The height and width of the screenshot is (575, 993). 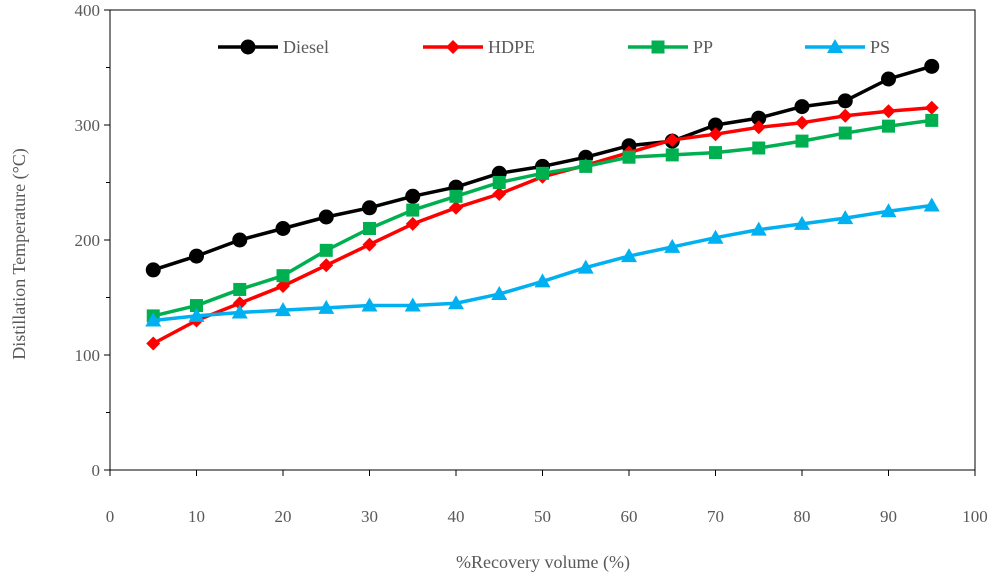 What do you see at coordinates (543, 562) in the screenshot?
I see `x-axis-title: %Recovery volume (%)` at bounding box center [543, 562].